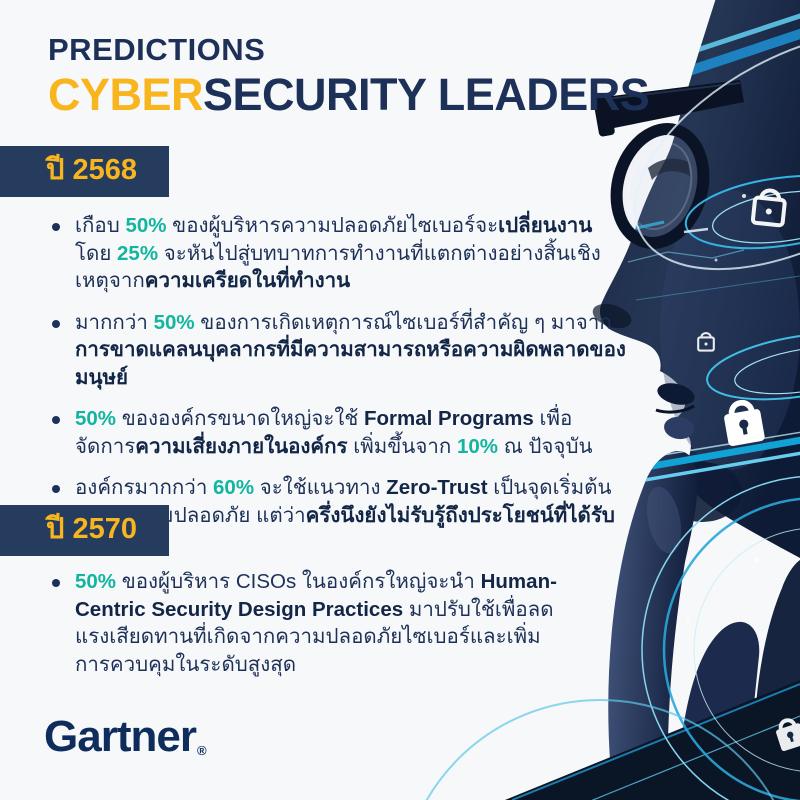 The image size is (800, 800). Describe the element at coordinates (679, 428) in the screenshot. I see `lower-lip` at that location.